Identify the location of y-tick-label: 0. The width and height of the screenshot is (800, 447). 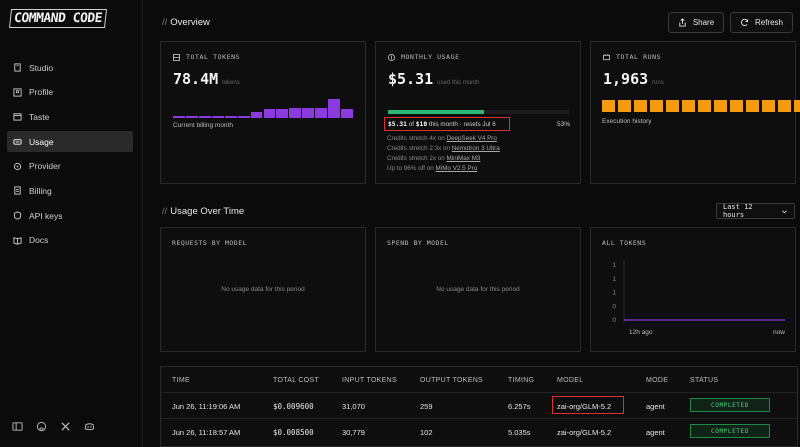
(614, 306).